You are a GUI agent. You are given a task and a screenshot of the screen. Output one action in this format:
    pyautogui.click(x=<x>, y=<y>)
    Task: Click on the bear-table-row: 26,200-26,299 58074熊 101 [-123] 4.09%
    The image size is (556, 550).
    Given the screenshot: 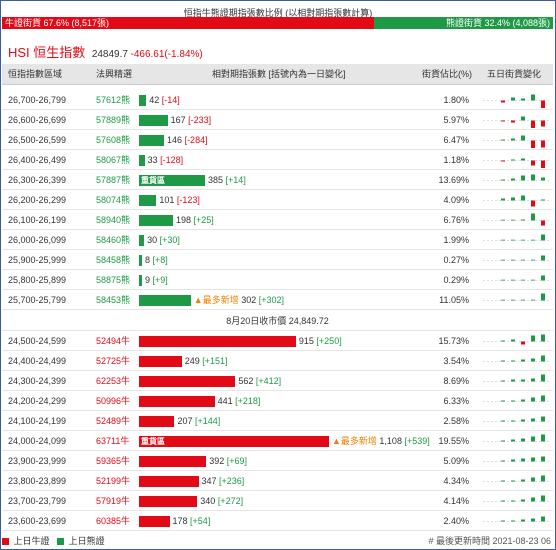 What is the action you would take?
    pyautogui.click(x=277, y=200)
    